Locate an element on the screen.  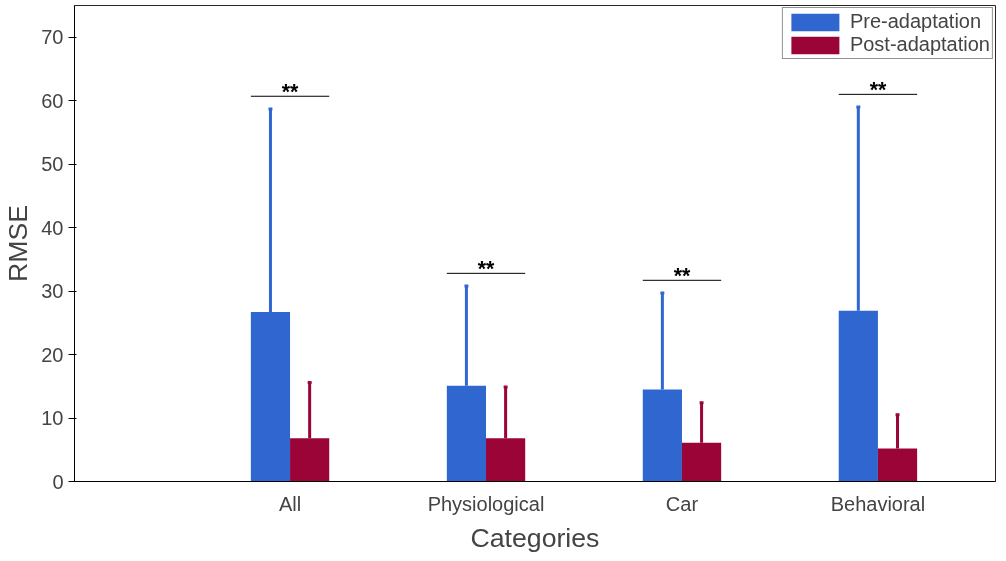
y-tick-label: 50 is located at coordinates (52, 164).